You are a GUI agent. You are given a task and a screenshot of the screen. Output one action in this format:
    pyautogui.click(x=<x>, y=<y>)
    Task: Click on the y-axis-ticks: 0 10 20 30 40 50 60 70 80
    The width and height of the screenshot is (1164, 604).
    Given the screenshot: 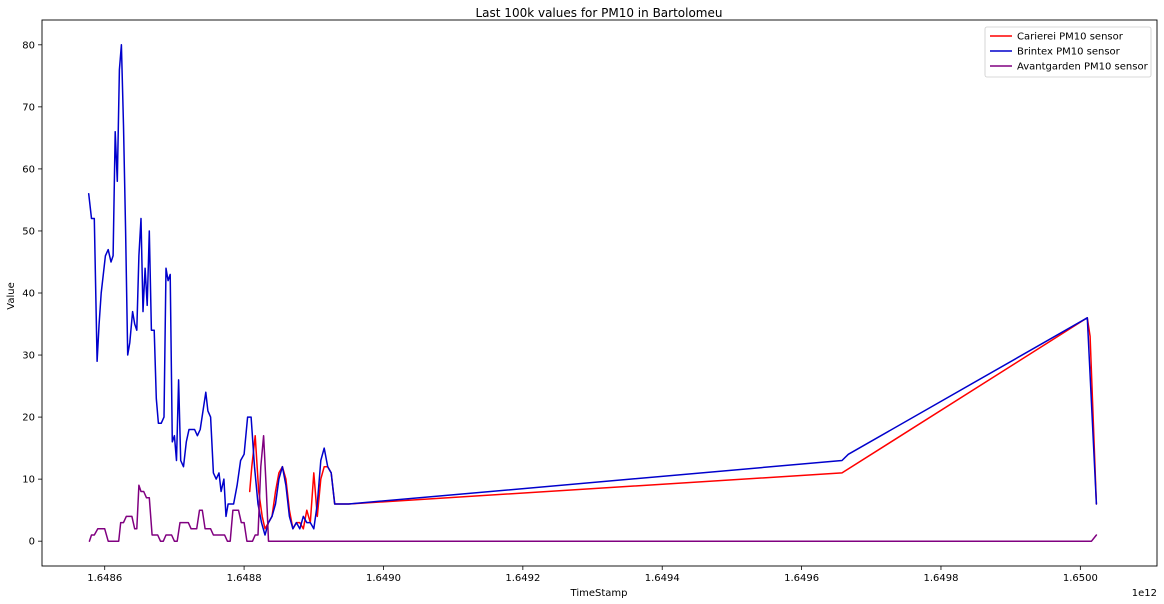 What is the action you would take?
    pyautogui.click(x=32, y=294)
    